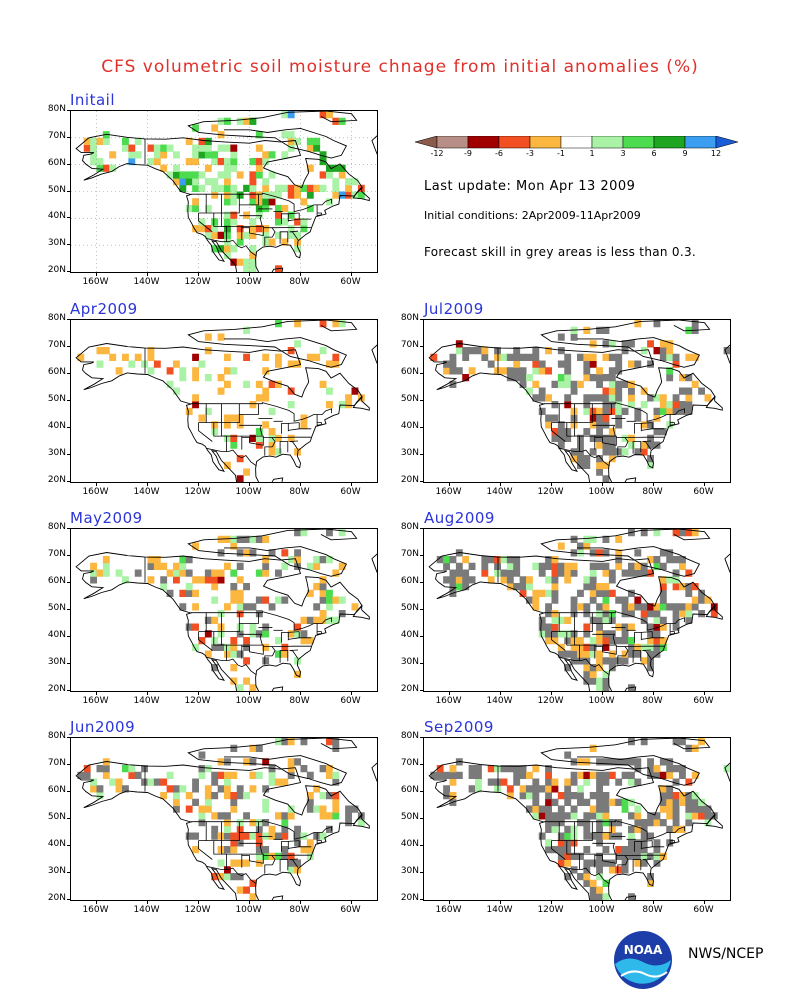 The width and height of the screenshot is (800, 1000). Describe the element at coordinates (530, 186) in the screenshot. I see `last-update-text: Last update: Mon Apr 13 2009` at that location.